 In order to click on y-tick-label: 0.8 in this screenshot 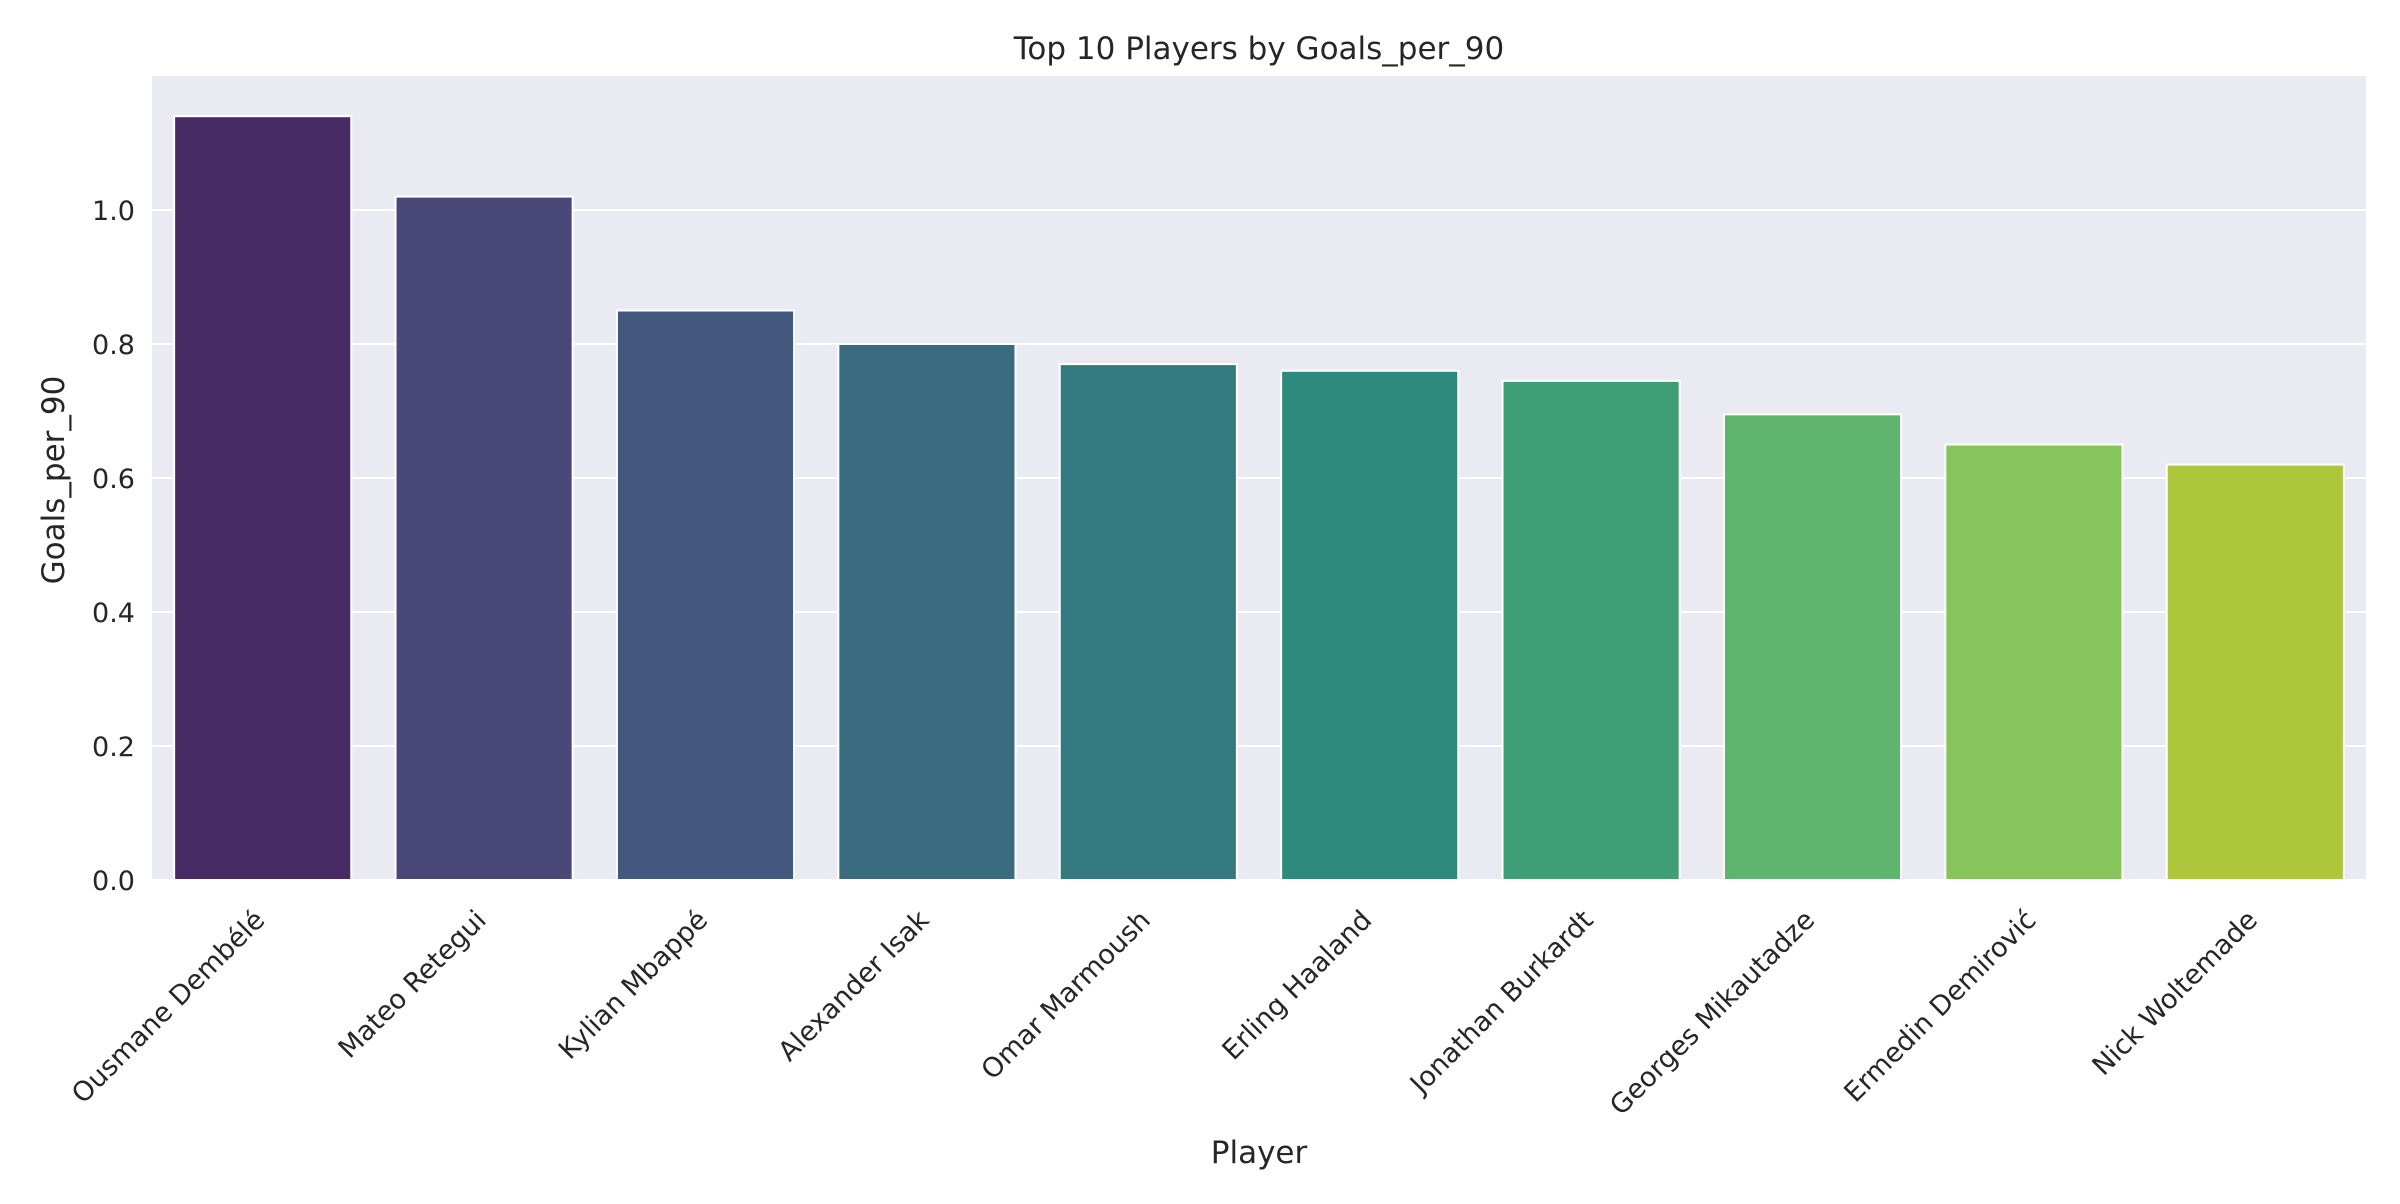, I will do `click(113, 345)`.